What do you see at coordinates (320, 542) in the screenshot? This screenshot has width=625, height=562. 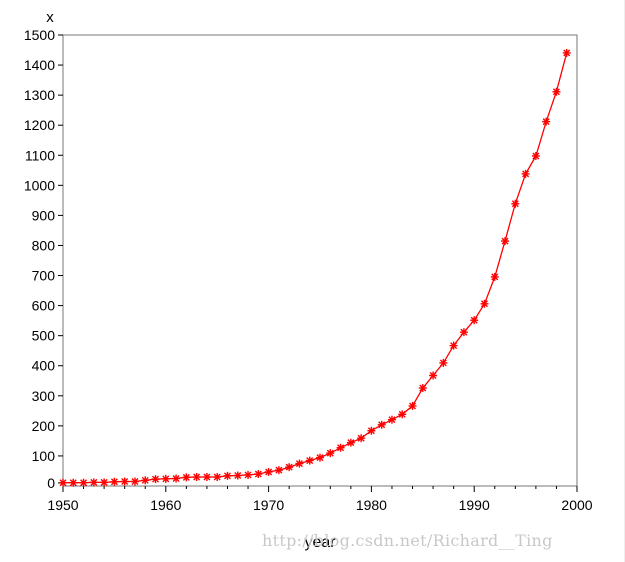 I see `x-axis-label: year` at bounding box center [320, 542].